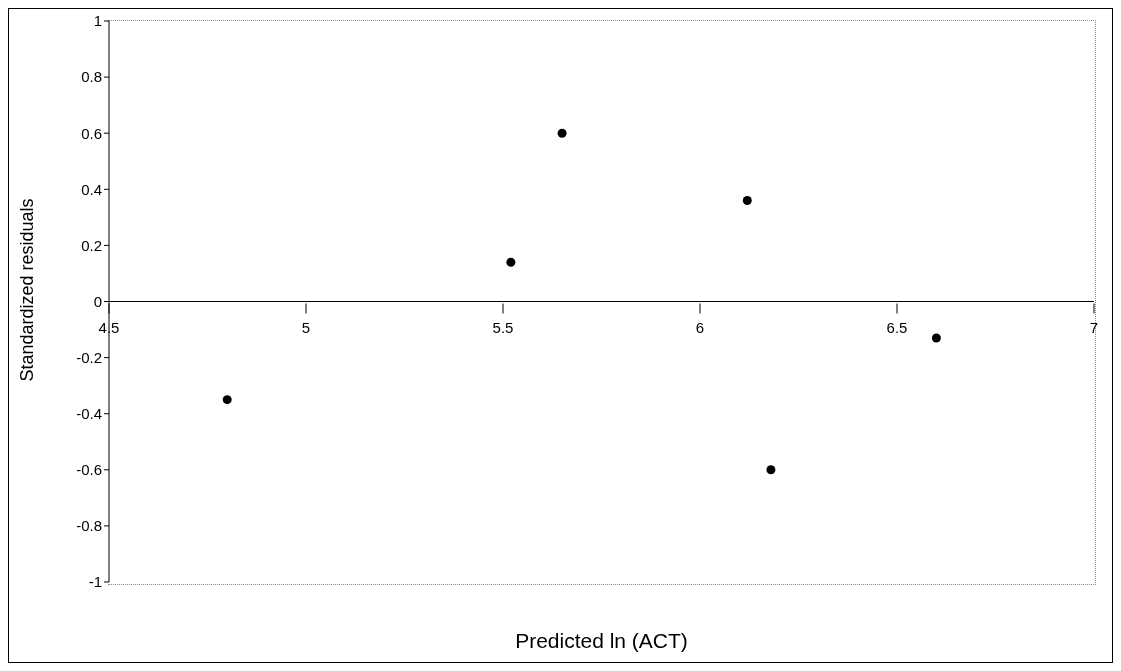  I want to click on y-tick-label: -0.4, so click(89, 414).